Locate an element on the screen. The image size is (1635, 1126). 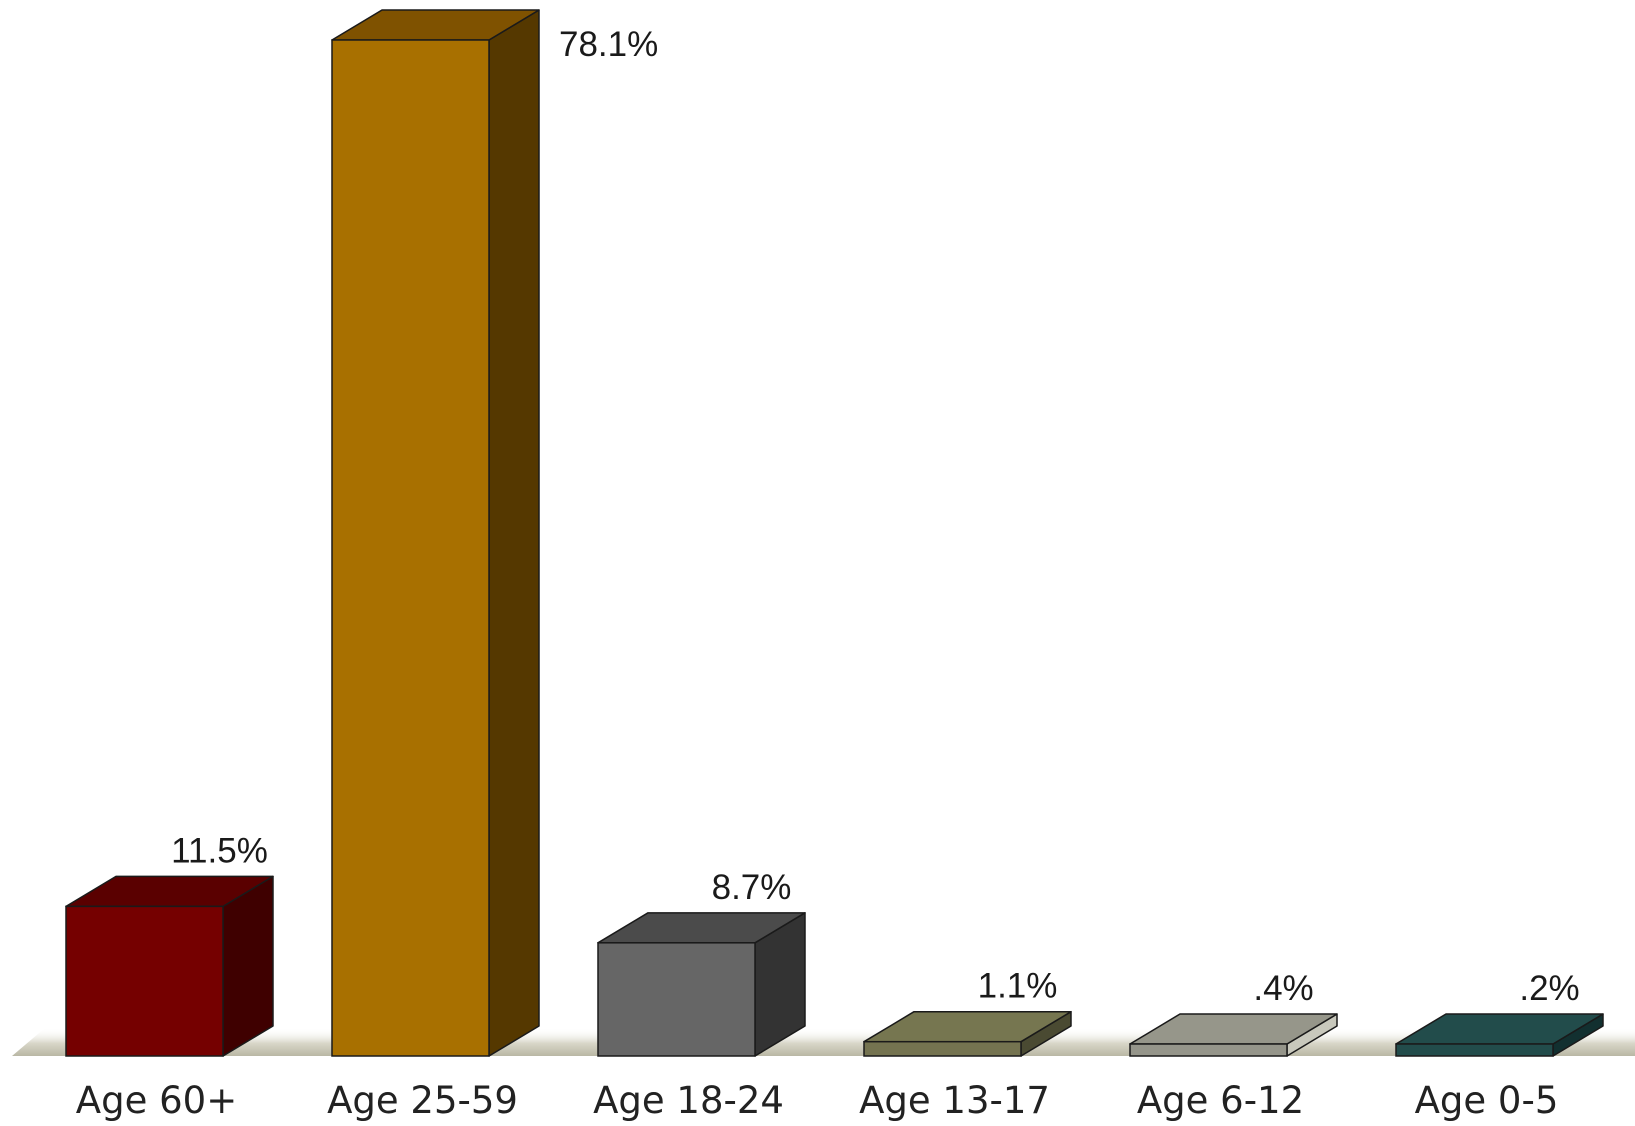
value-label-age-60-: 11.5% is located at coordinates (219, 850).